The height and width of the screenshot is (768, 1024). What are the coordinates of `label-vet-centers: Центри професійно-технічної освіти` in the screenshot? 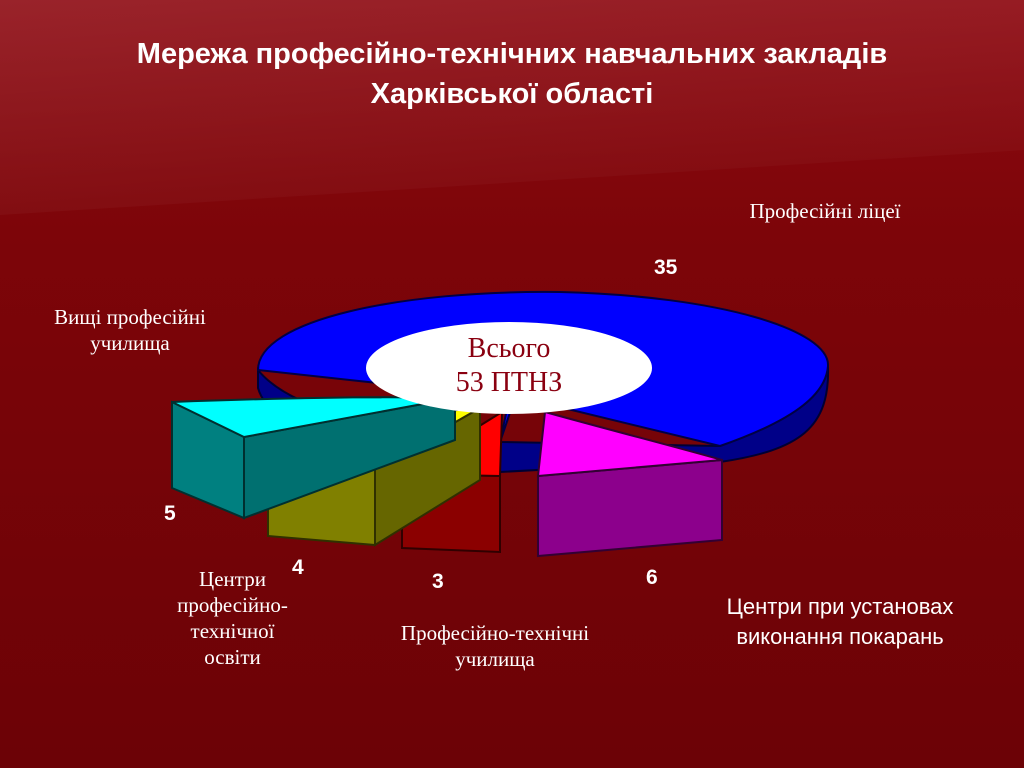 It's located at (232, 618).